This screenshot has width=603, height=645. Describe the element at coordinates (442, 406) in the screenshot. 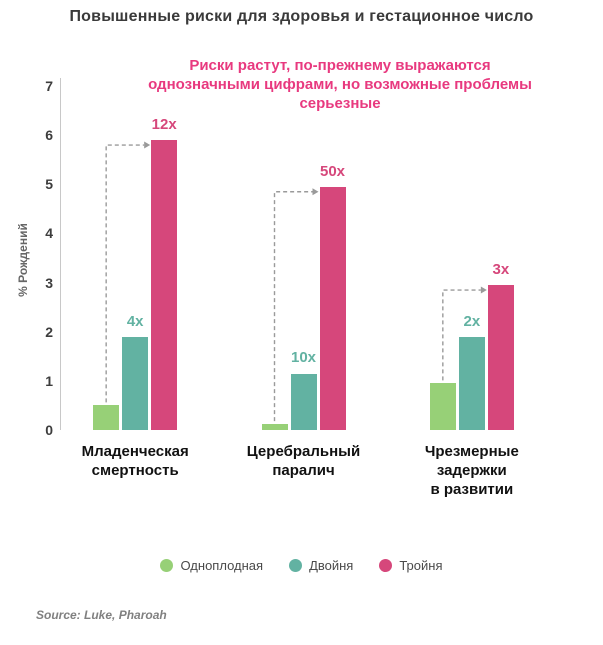

I see `bar-series1-group3` at that location.